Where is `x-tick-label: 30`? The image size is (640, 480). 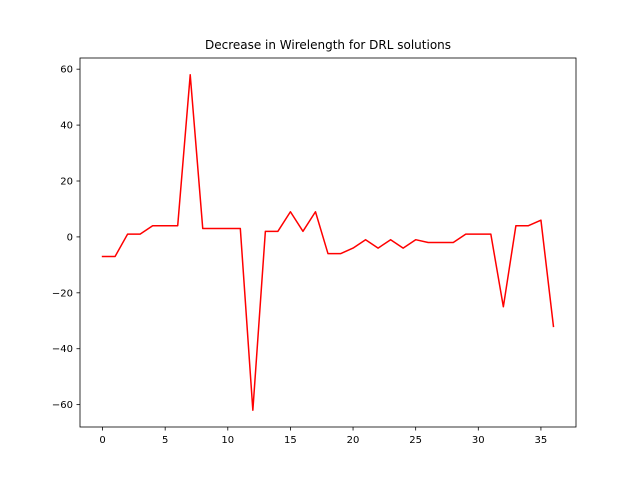
x-tick-label: 30 is located at coordinates (478, 440).